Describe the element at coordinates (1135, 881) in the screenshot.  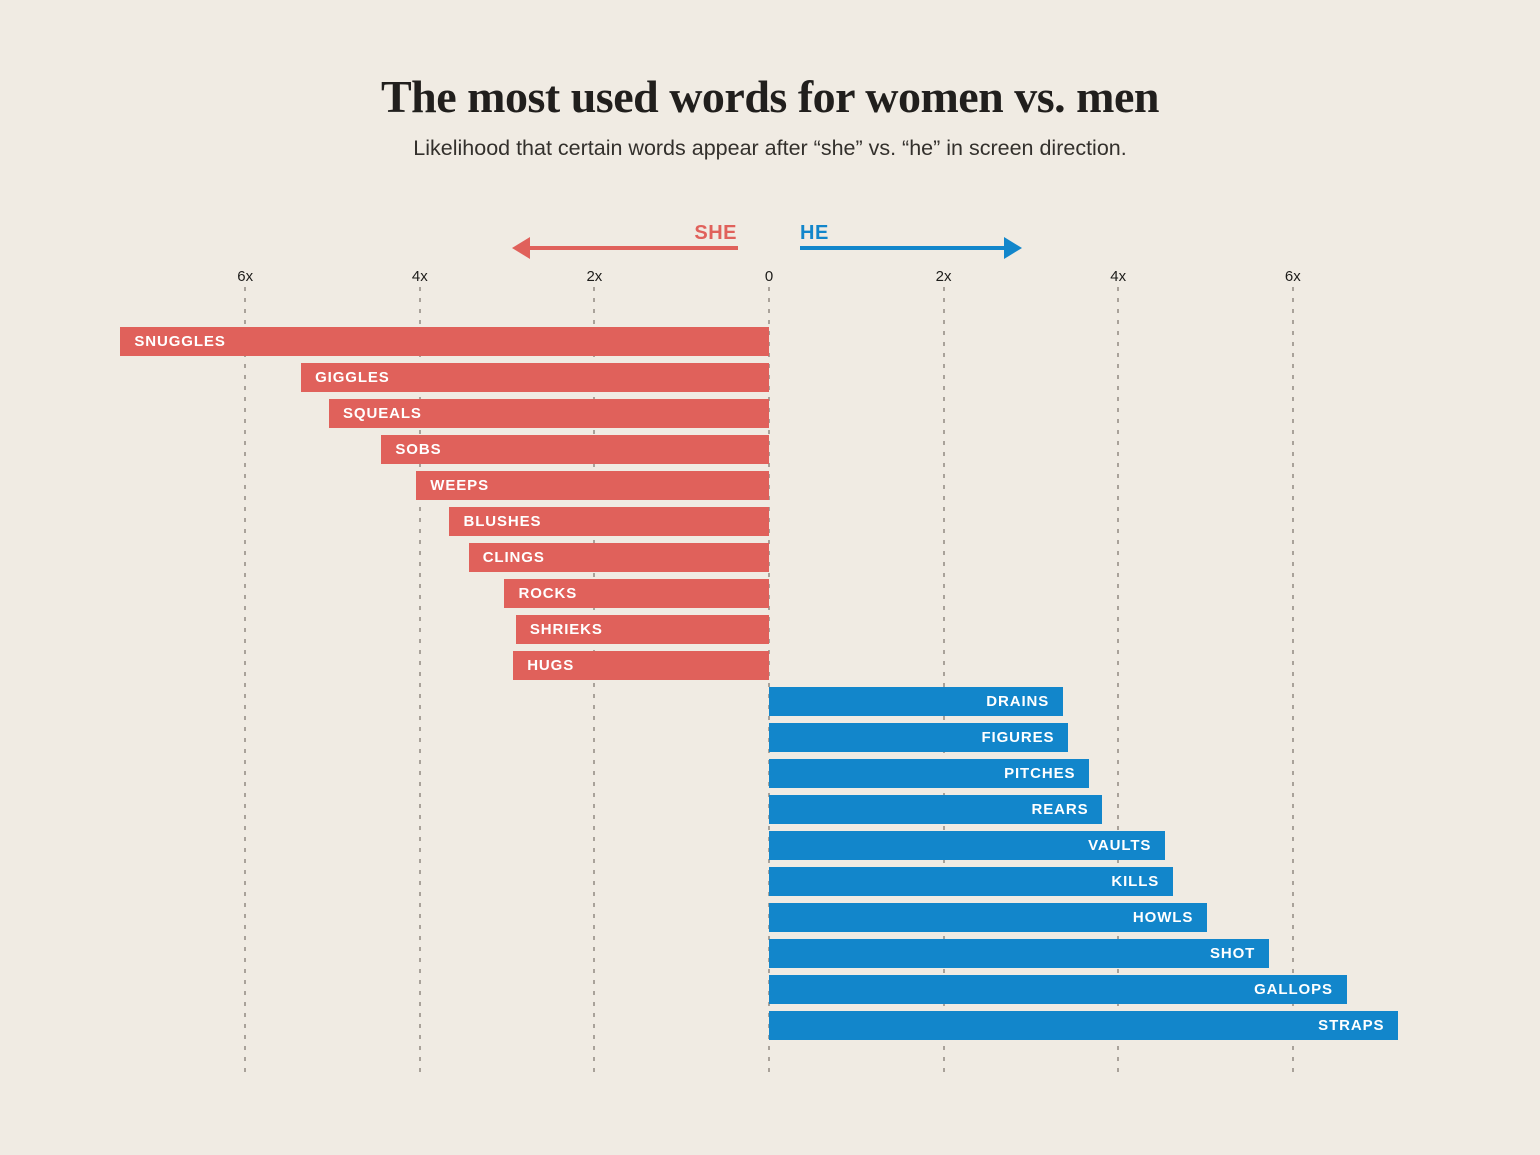
I see `bar-label-kills: KILLS` at that location.